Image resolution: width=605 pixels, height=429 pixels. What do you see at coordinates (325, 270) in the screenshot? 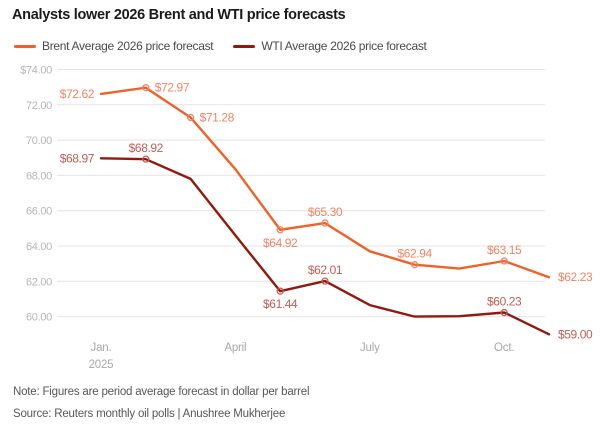
I see `wti-data-point-label: $62.01` at bounding box center [325, 270].